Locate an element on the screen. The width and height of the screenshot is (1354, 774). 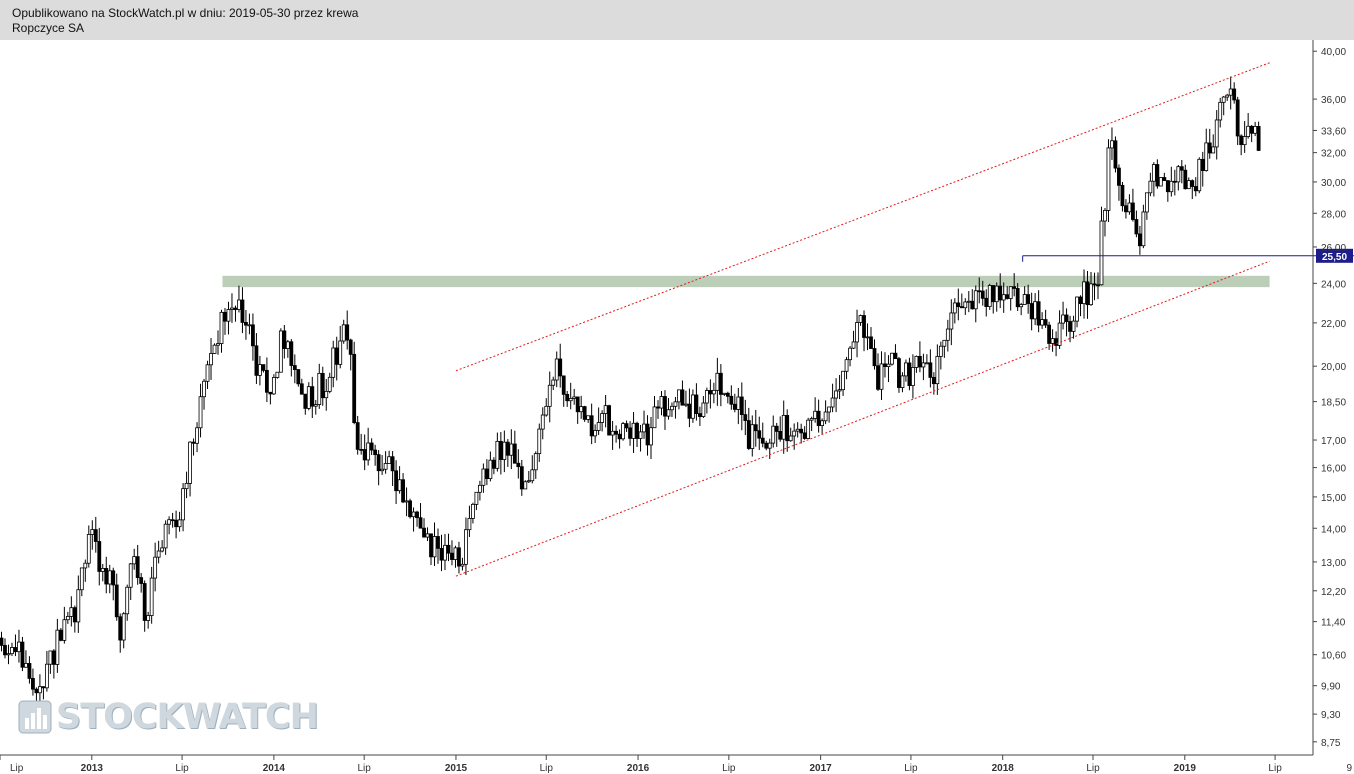
x-tick-label: 2013 is located at coordinates (92, 768).